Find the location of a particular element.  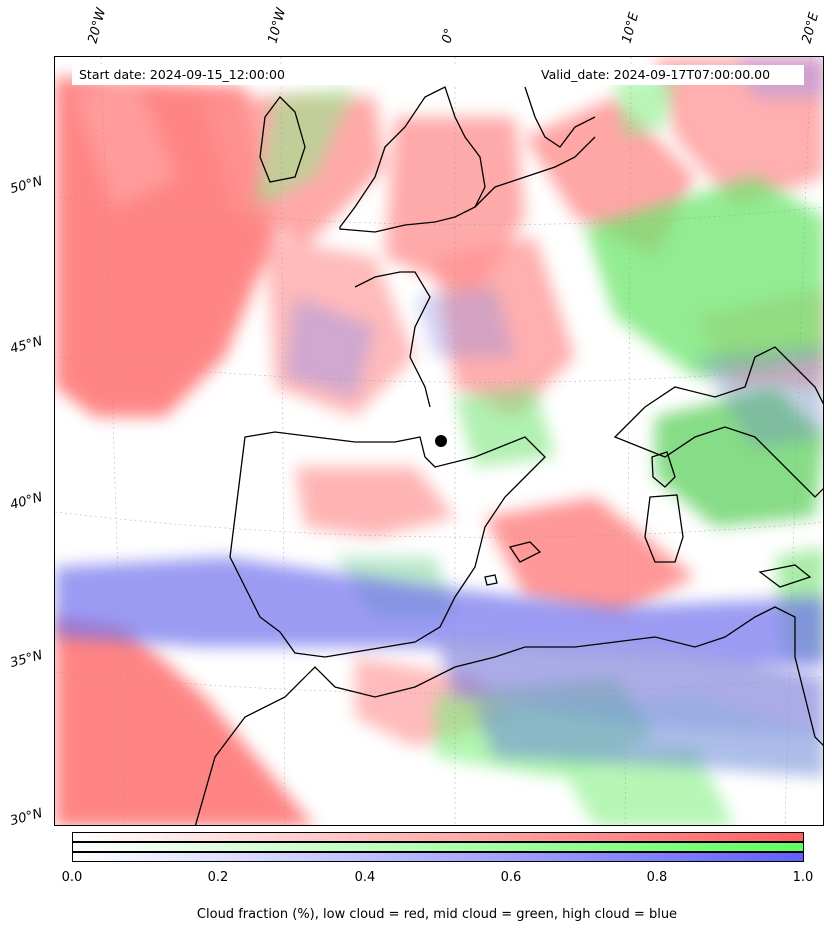

colorbar-tick-2: 0.4 is located at coordinates (365, 877).